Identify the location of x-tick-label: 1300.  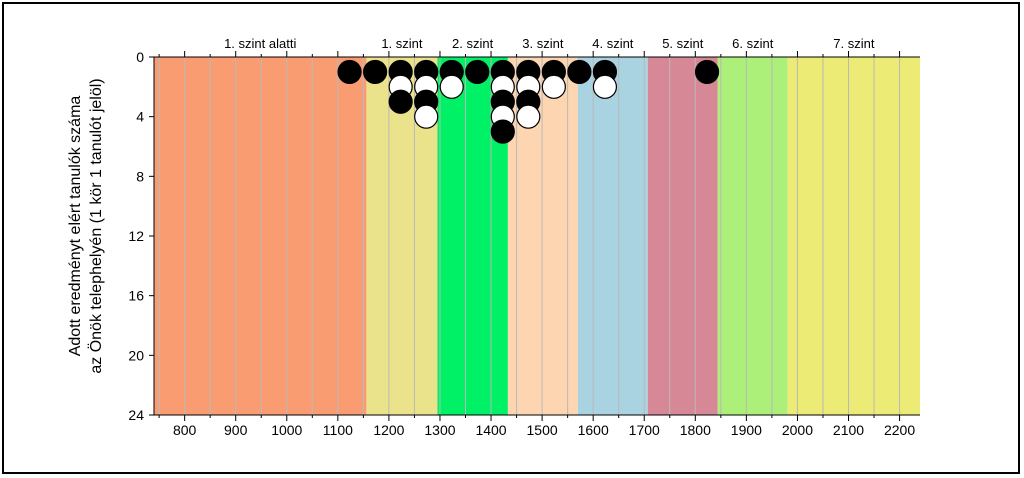
(439, 430).